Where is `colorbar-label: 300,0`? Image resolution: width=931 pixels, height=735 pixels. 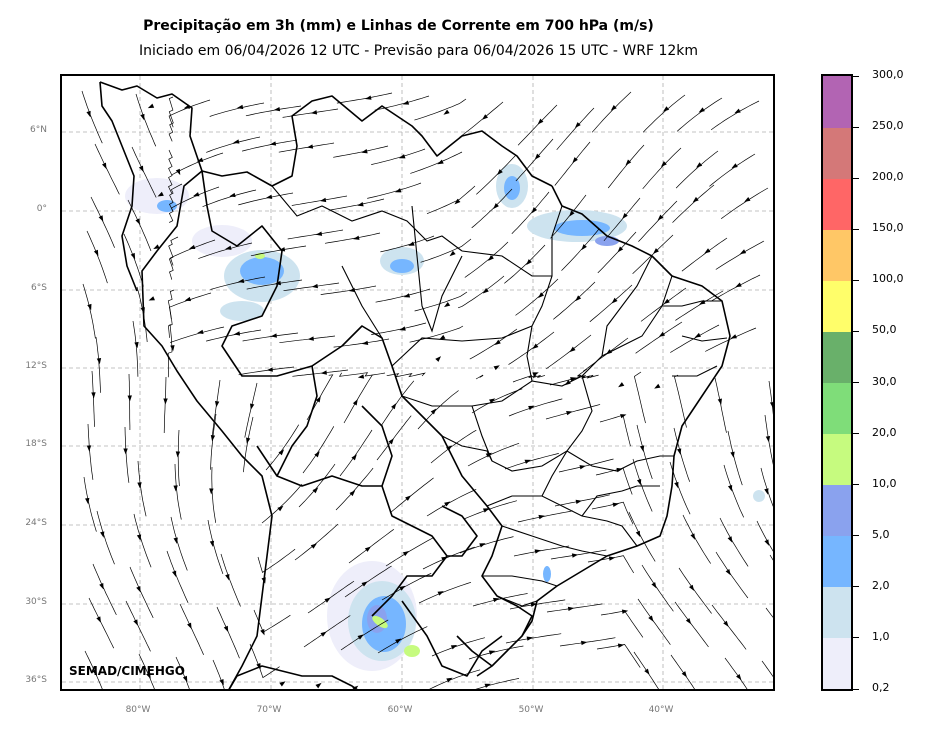 colorbar-label: 300,0 is located at coordinates (888, 74).